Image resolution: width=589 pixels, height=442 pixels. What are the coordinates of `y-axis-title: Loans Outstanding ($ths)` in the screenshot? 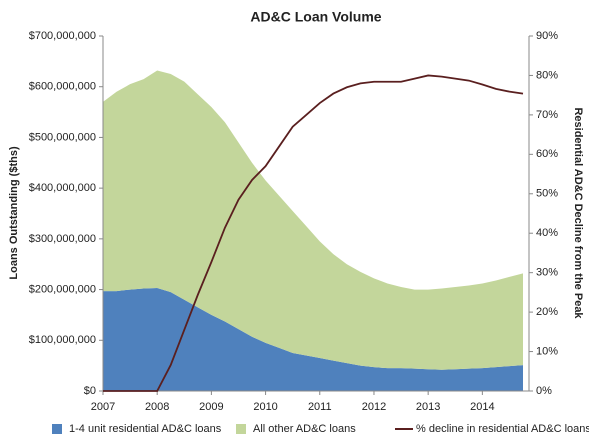 It's located at (14, 213).